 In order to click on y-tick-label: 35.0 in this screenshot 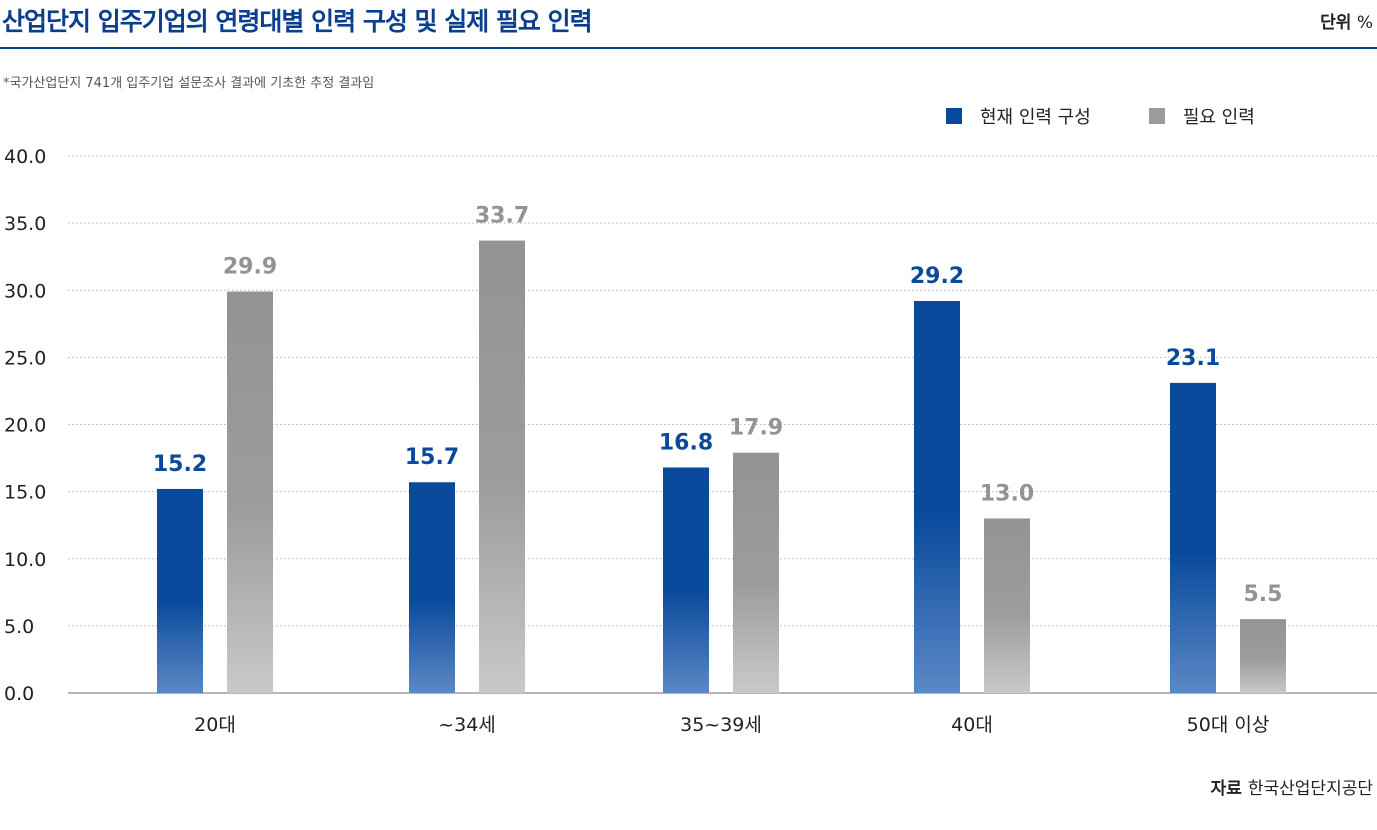, I will do `click(25, 224)`.